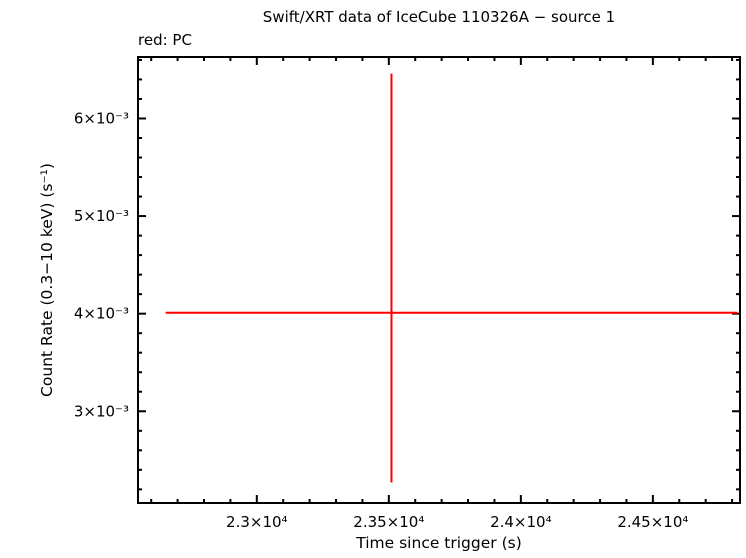 This screenshot has width=746, height=558. Describe the element at coordinates (101, 314) in the screenshot. I see `y-tick-label: 4×10⁻³` at that location.